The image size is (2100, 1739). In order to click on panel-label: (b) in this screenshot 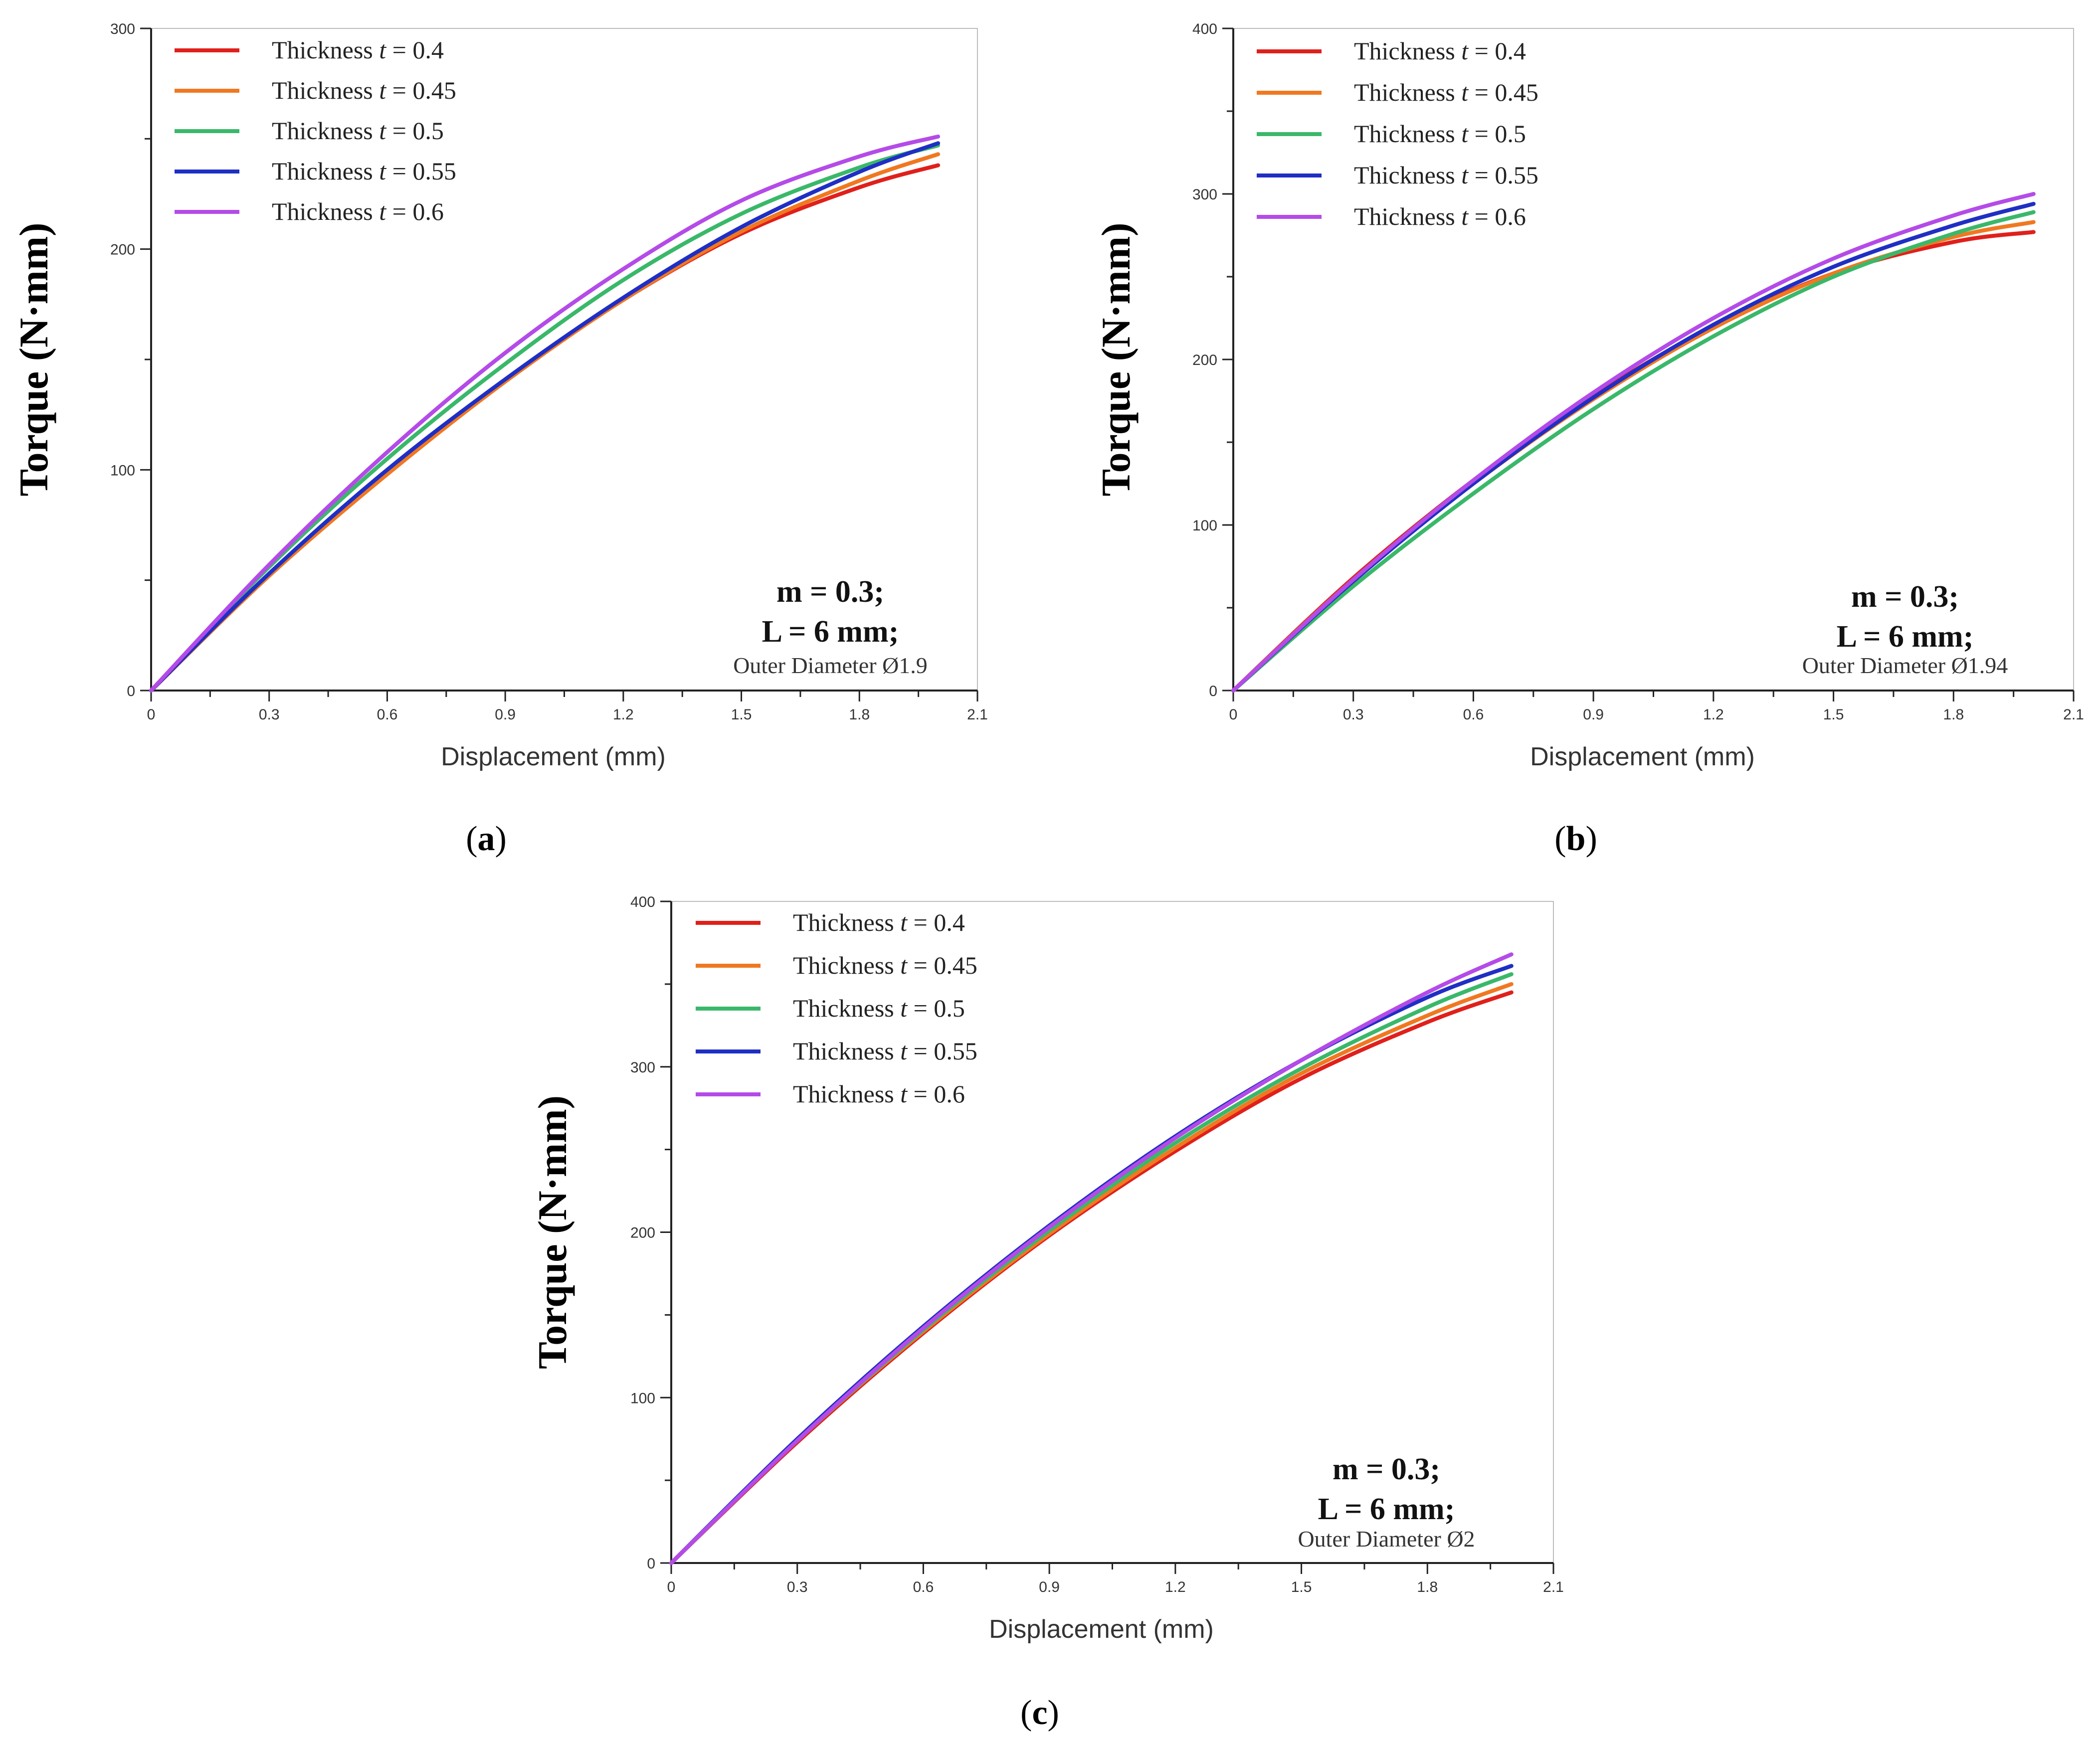, I will do `click(1575, 839)`.